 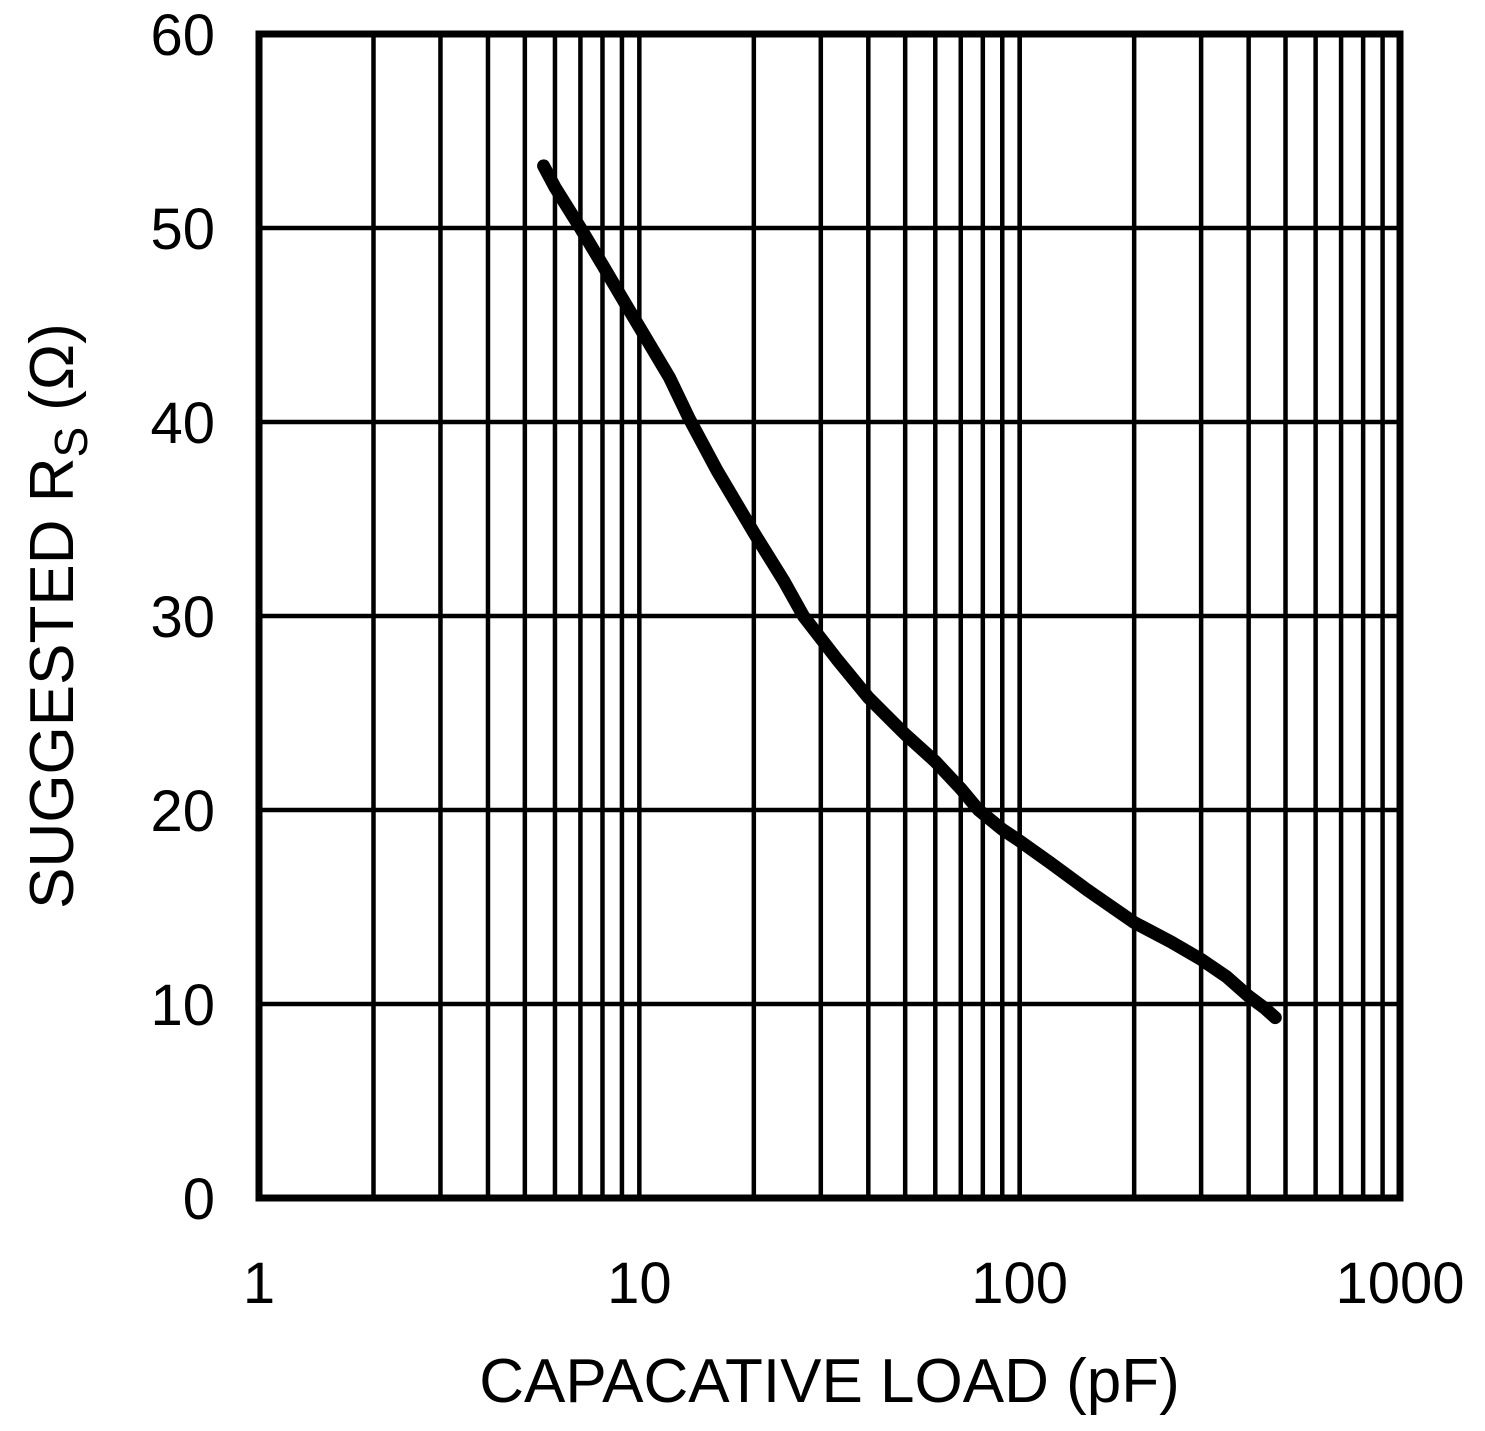 I want to click on y-tick-label-50: 50, so click(x=182, y=229).